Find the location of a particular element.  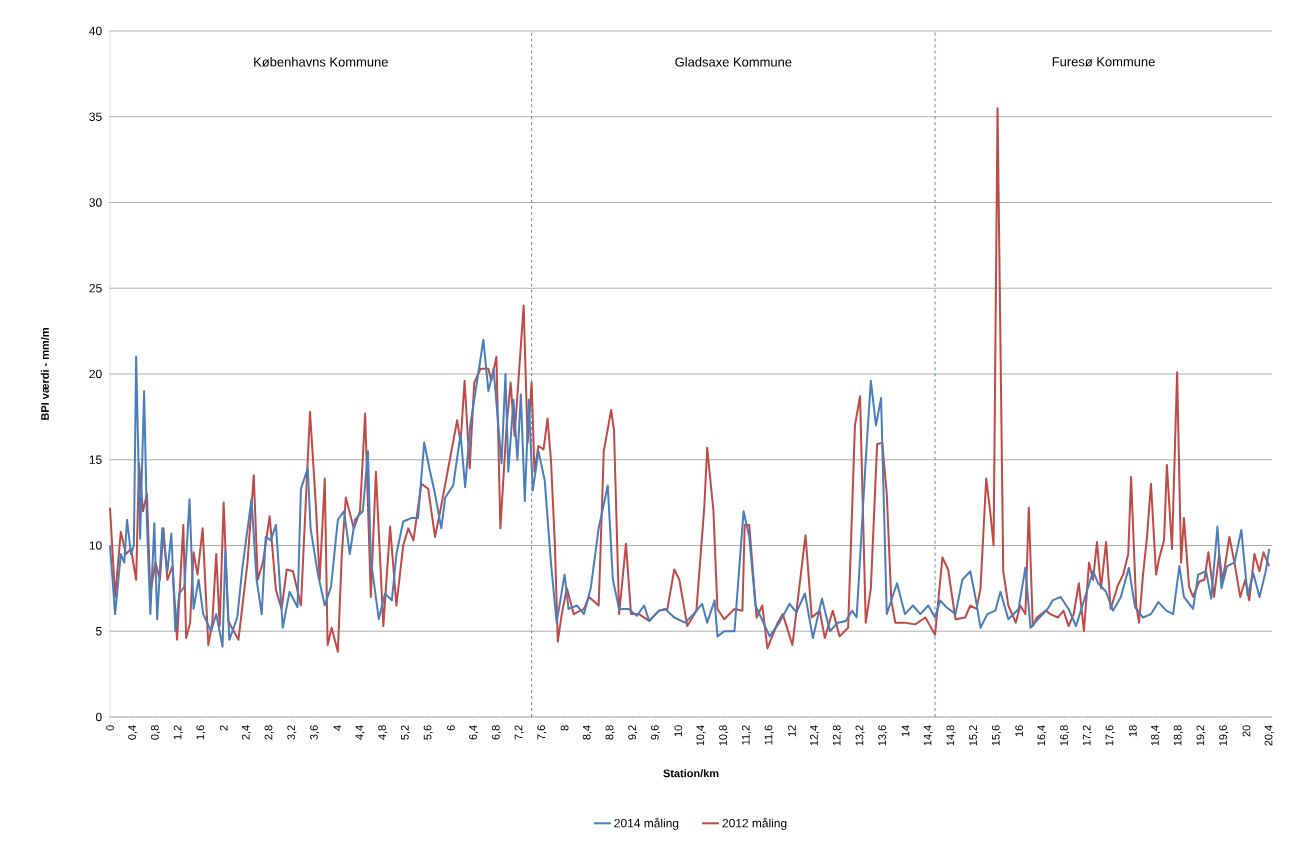

y-tick-label: 10 is located at coordinates (95, 545).